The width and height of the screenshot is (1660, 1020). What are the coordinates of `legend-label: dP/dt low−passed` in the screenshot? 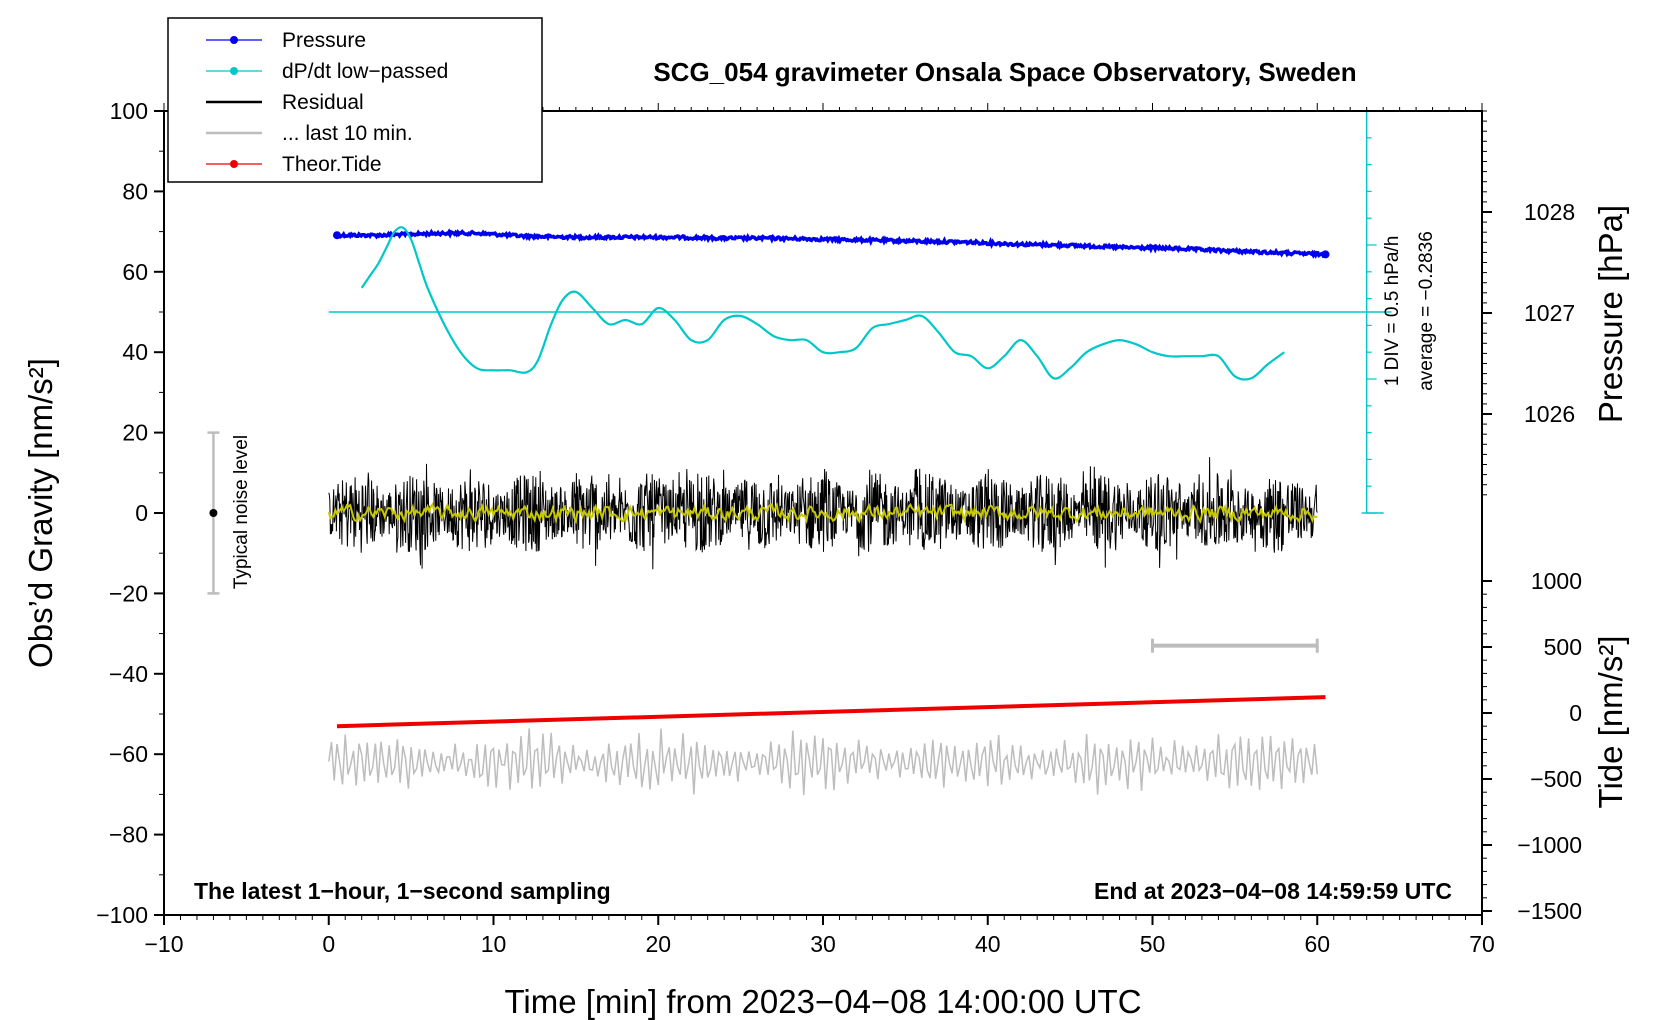 It's located at (365, 71).